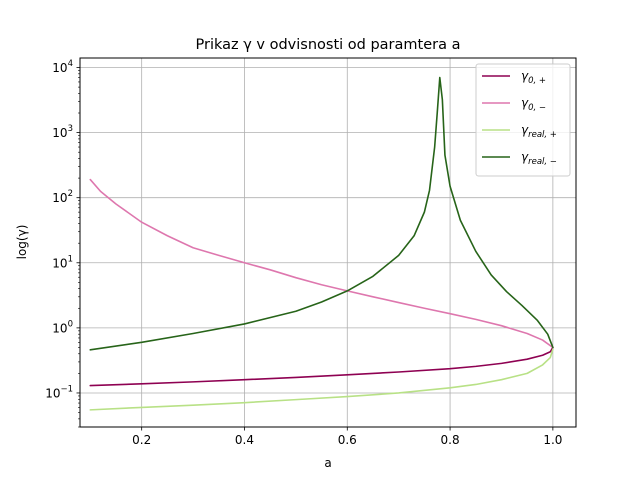 The height and width of the screenshot is (480, 640). What do you see at coordinates (59, 392) in the screenshot?
I see `y-tick-label: 10⁻¹` at bounding box center [59, 392].